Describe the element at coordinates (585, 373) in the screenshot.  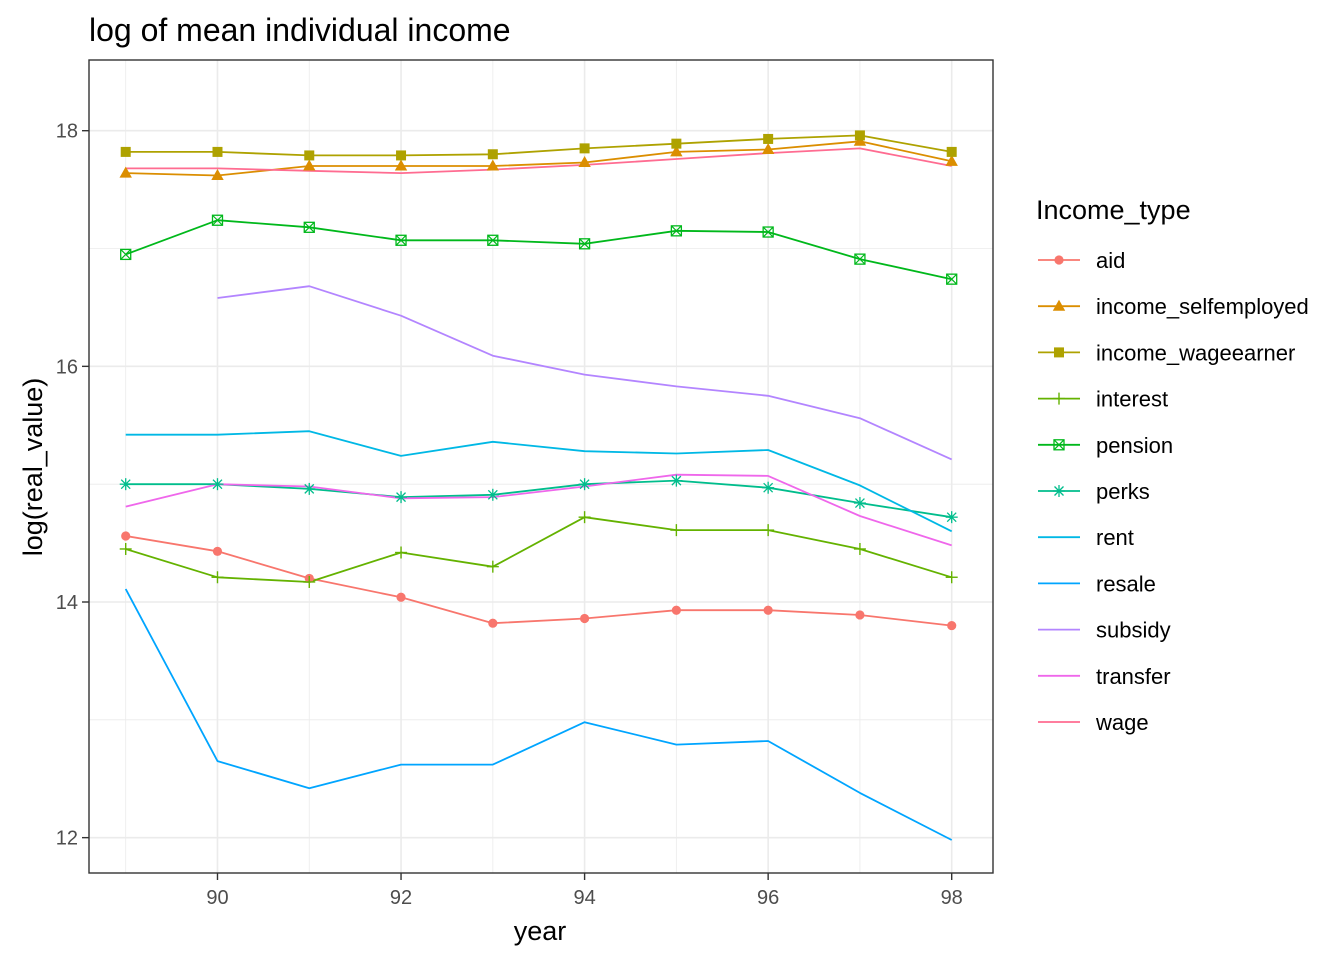
I see `series-line-subsidy` at that location.